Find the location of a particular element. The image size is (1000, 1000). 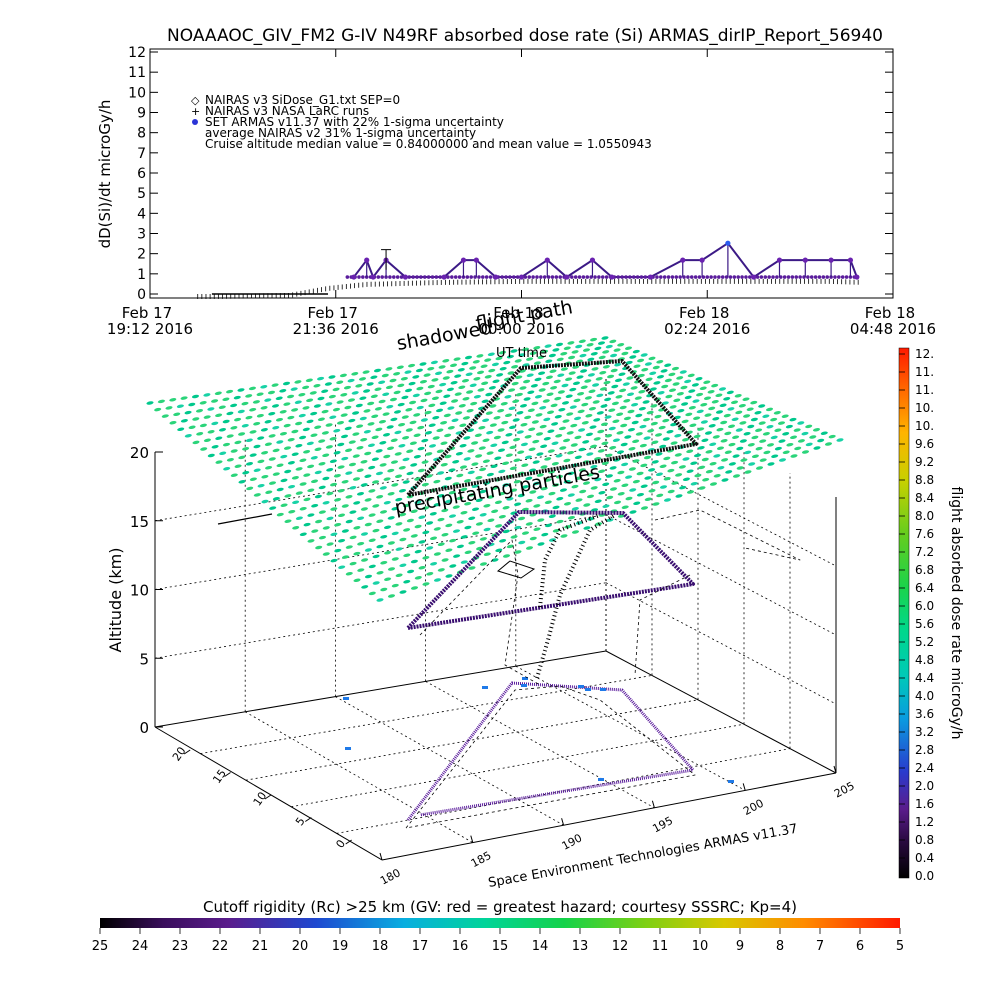

dose-colorbar-tick-label: 10. is located at coordinates (924, 408).